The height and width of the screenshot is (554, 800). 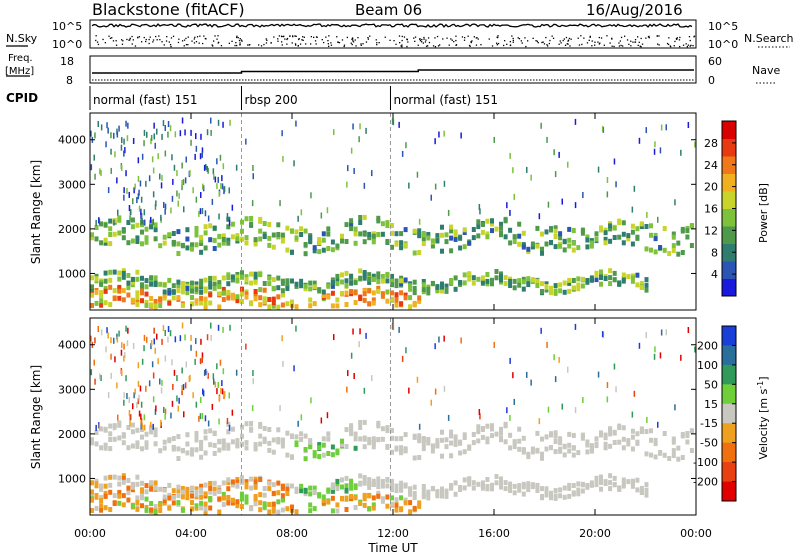 What do you see at coordinates (72, 345) in the screenshot?
I see `y-tick-label: 4000` at bounding box center [72, 345].